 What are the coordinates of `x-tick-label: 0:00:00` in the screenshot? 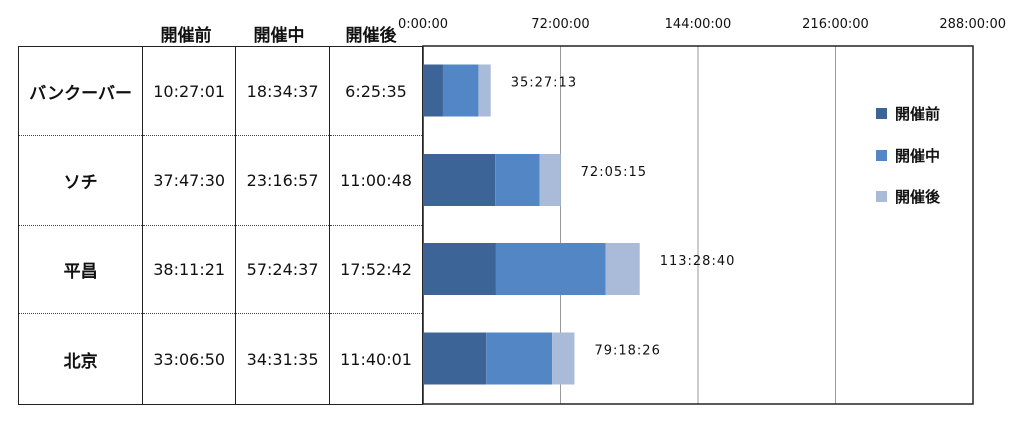 It's located at (423, 24).